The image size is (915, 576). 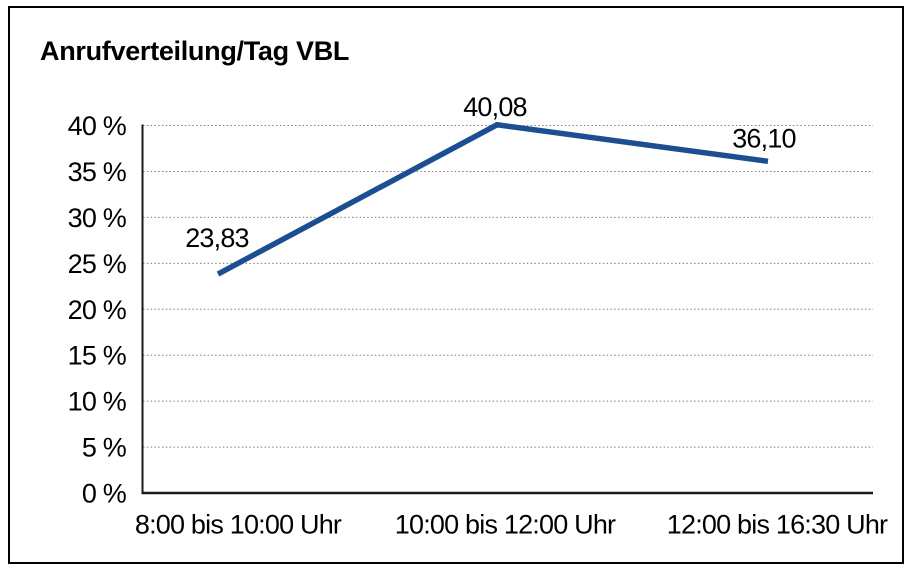 I want to click on data-point-label: 23,83, so click(x=217, y=238).